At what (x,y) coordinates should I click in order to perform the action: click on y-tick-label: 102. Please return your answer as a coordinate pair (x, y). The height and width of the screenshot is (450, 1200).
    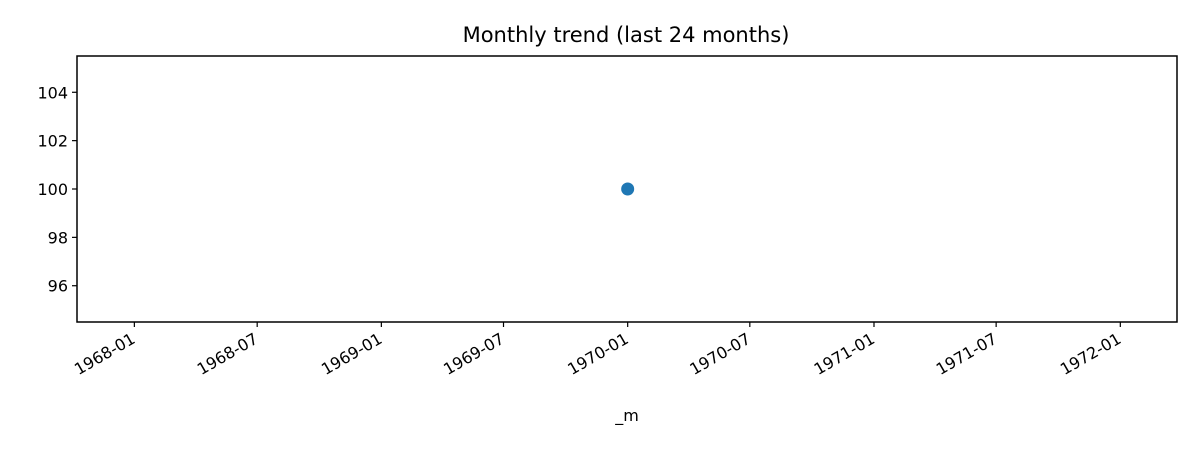
    Looking at the image, I should click on (52, 141).